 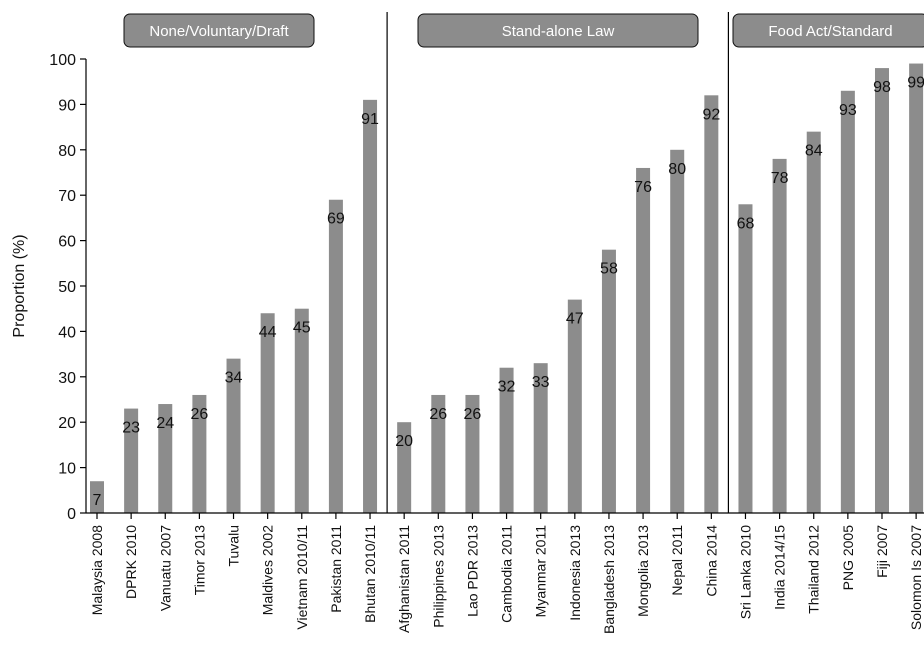 What do you see at coordinates (916, 577) in the screenshot?
I see `x-tick-label: Solomon Is 2007` at bounding box center [916, 577].